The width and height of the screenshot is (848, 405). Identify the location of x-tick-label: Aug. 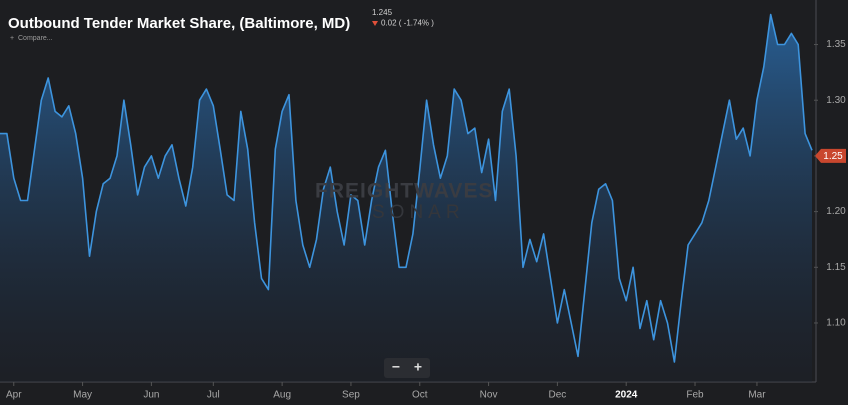
(282, 395).